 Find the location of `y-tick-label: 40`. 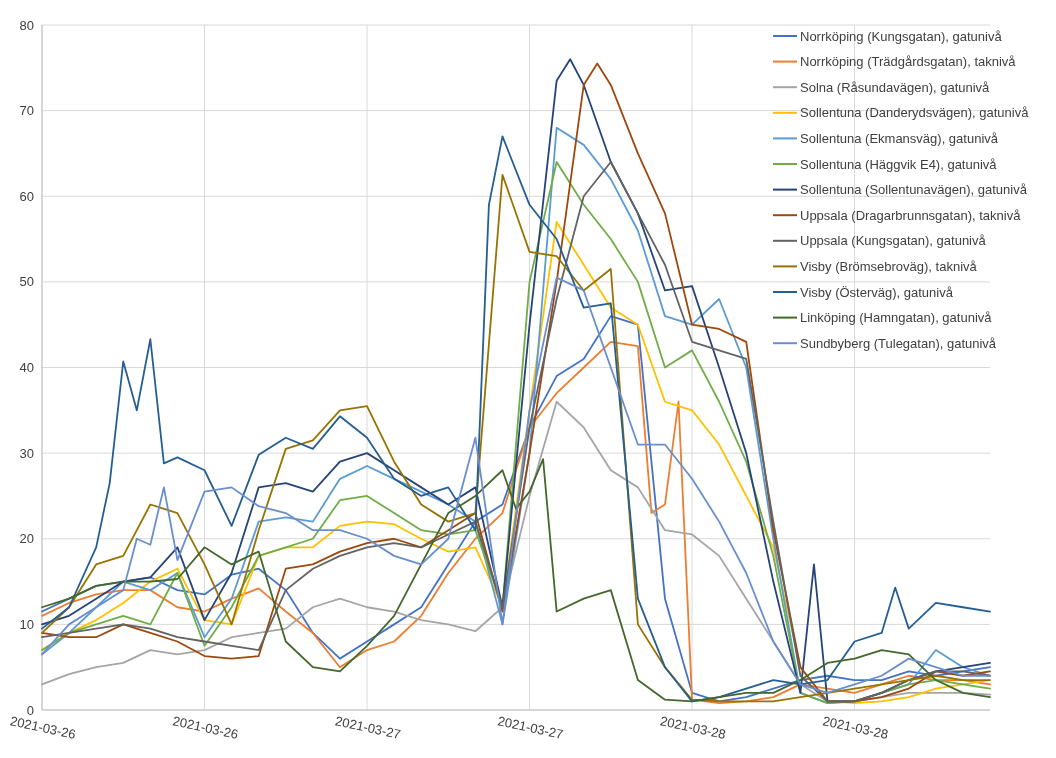

y-tick-label: 40 is located at coordinates (26, 368).